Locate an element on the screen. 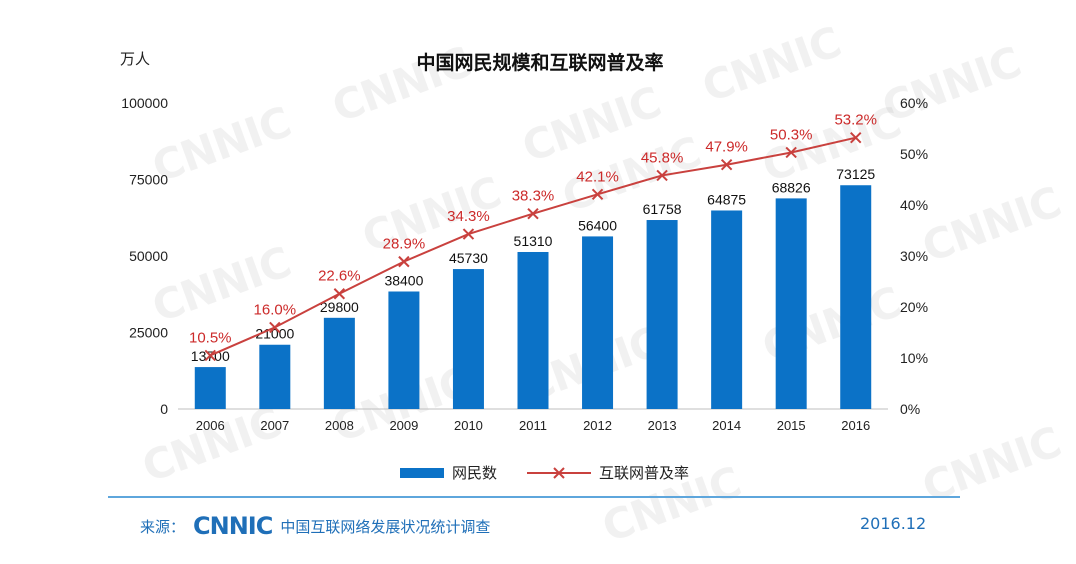  y-left-tick-label: 0 is located at coordinates (164, 409).